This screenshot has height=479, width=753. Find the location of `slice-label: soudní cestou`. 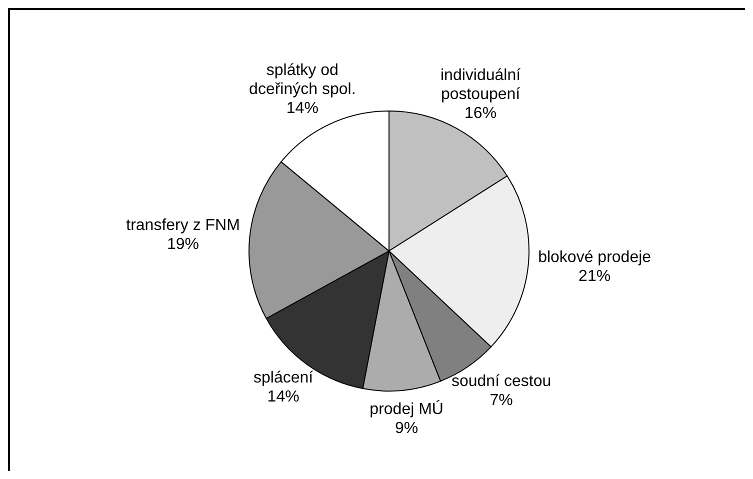

slice-label: soudní cestou is located at coordinates (502, 381).